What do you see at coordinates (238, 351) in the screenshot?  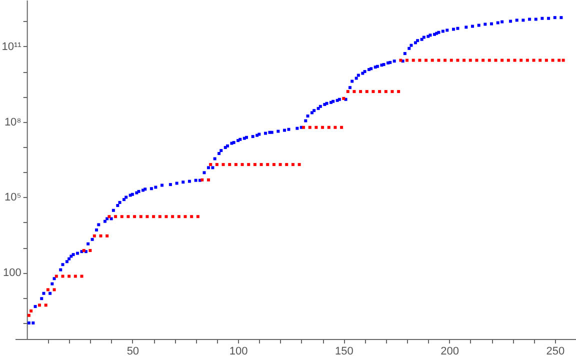 I see `x-tick-label: 100` at bounding box center [238, 351].